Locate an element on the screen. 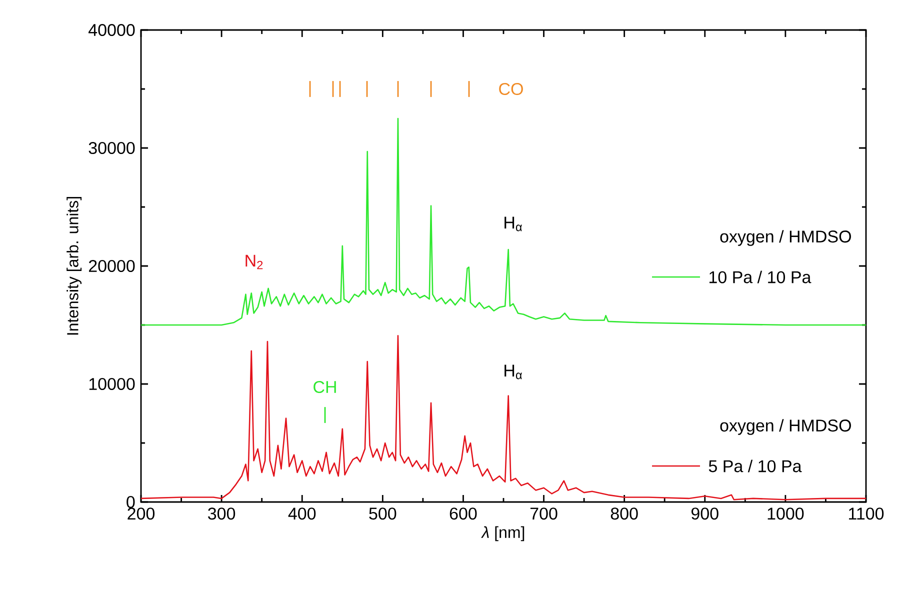  annotation: CH is located at coordinates (325, 387).